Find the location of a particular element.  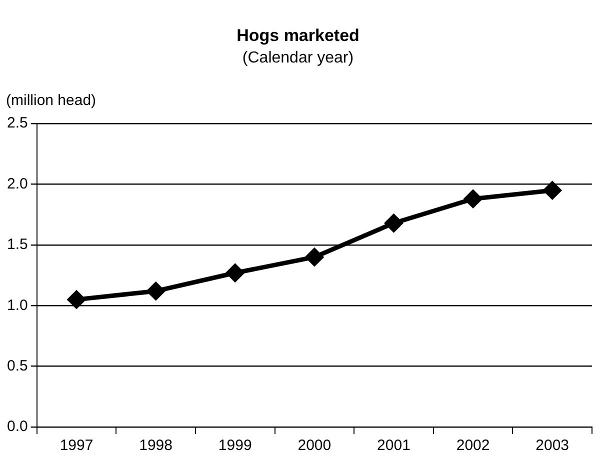

x-tick-label: 2003 is located at coordinates (553, 445).